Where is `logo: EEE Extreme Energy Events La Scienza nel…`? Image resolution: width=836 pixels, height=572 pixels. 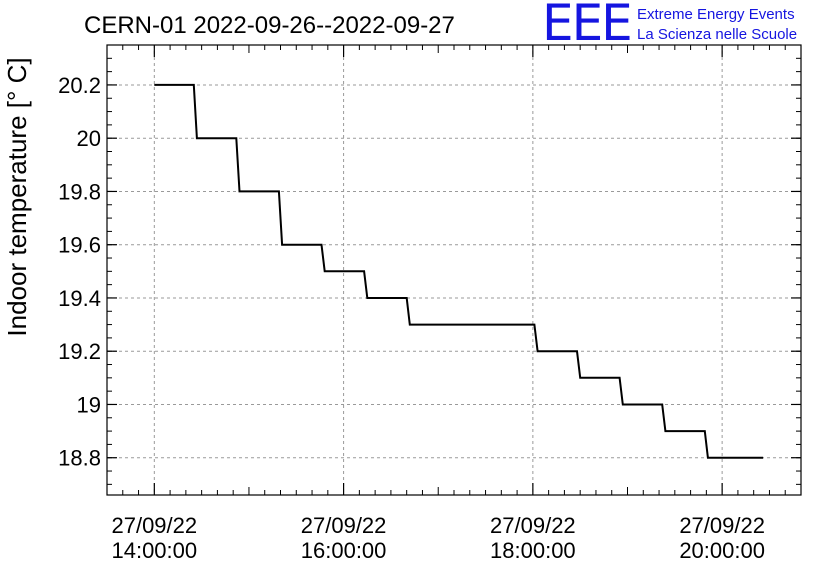
logo: EEE Extreme Energy Events La Scienza nel… is located at coordinates (669, 26).